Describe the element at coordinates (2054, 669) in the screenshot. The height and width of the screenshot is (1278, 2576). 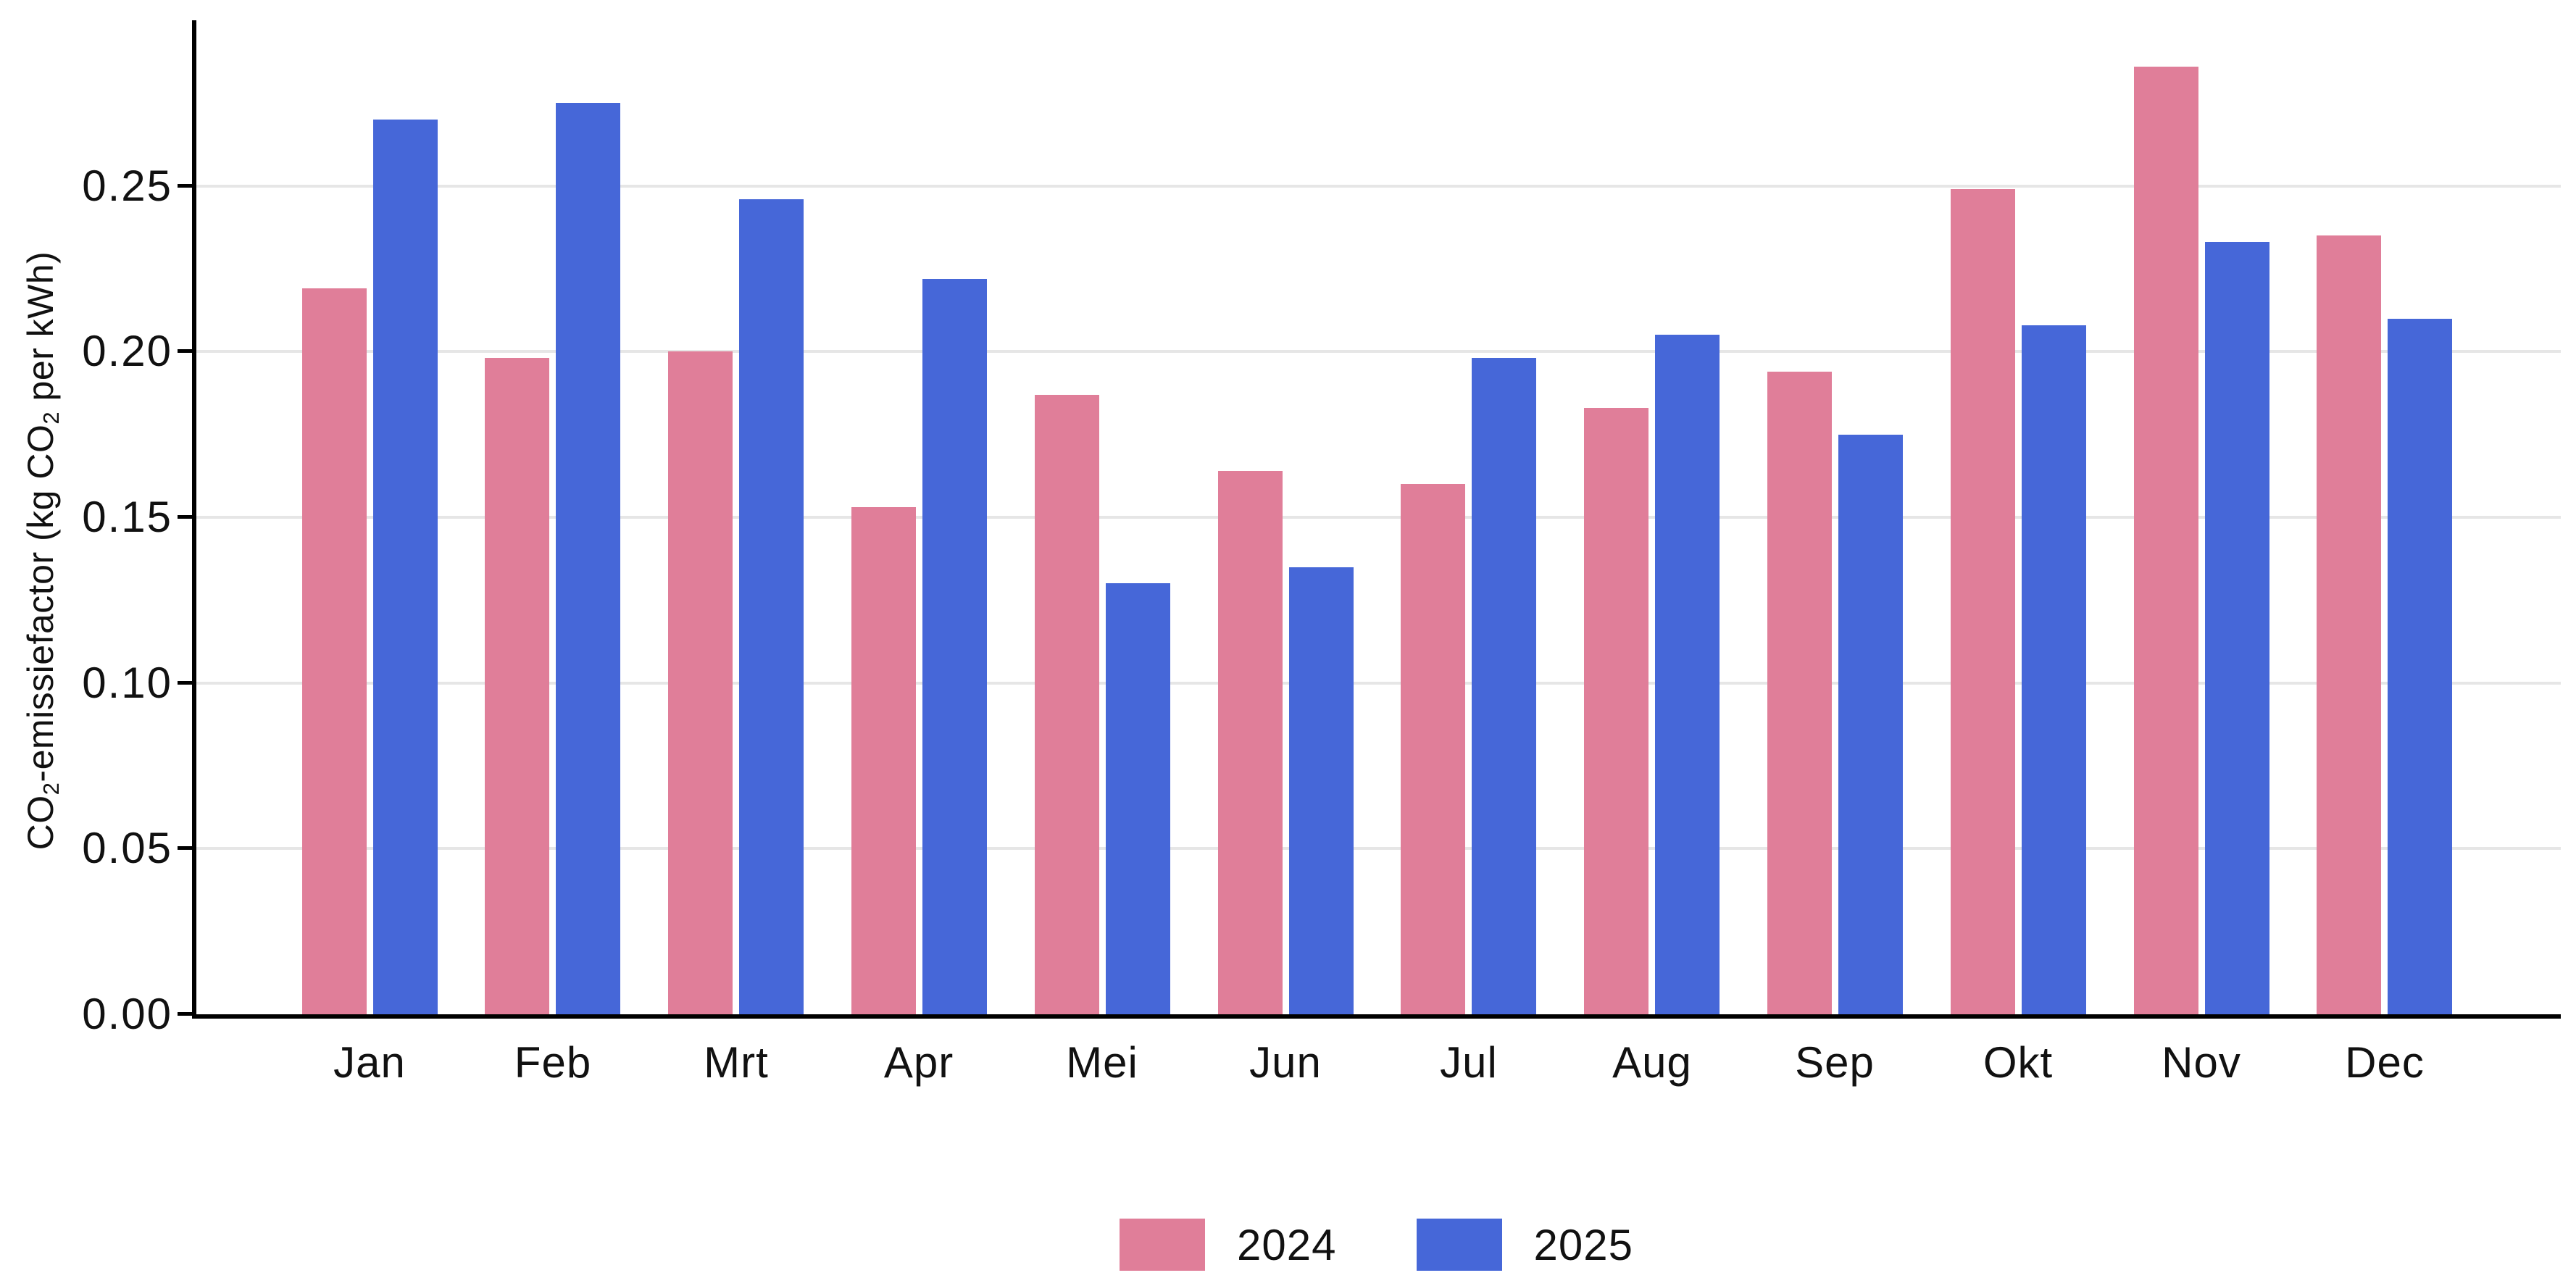
I see `bar-2025-okt` at that location.